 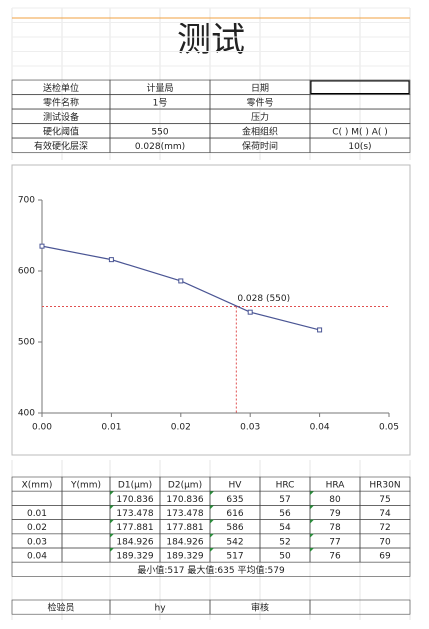 What do you see at coordinates (260, 88) in the screenshot?
I see `info-text: 日期` at bounding box center [260, 88].